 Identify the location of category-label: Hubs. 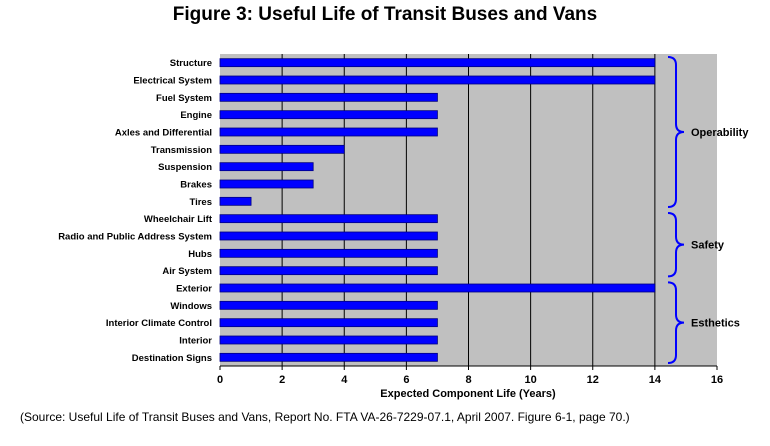
(200, 254).